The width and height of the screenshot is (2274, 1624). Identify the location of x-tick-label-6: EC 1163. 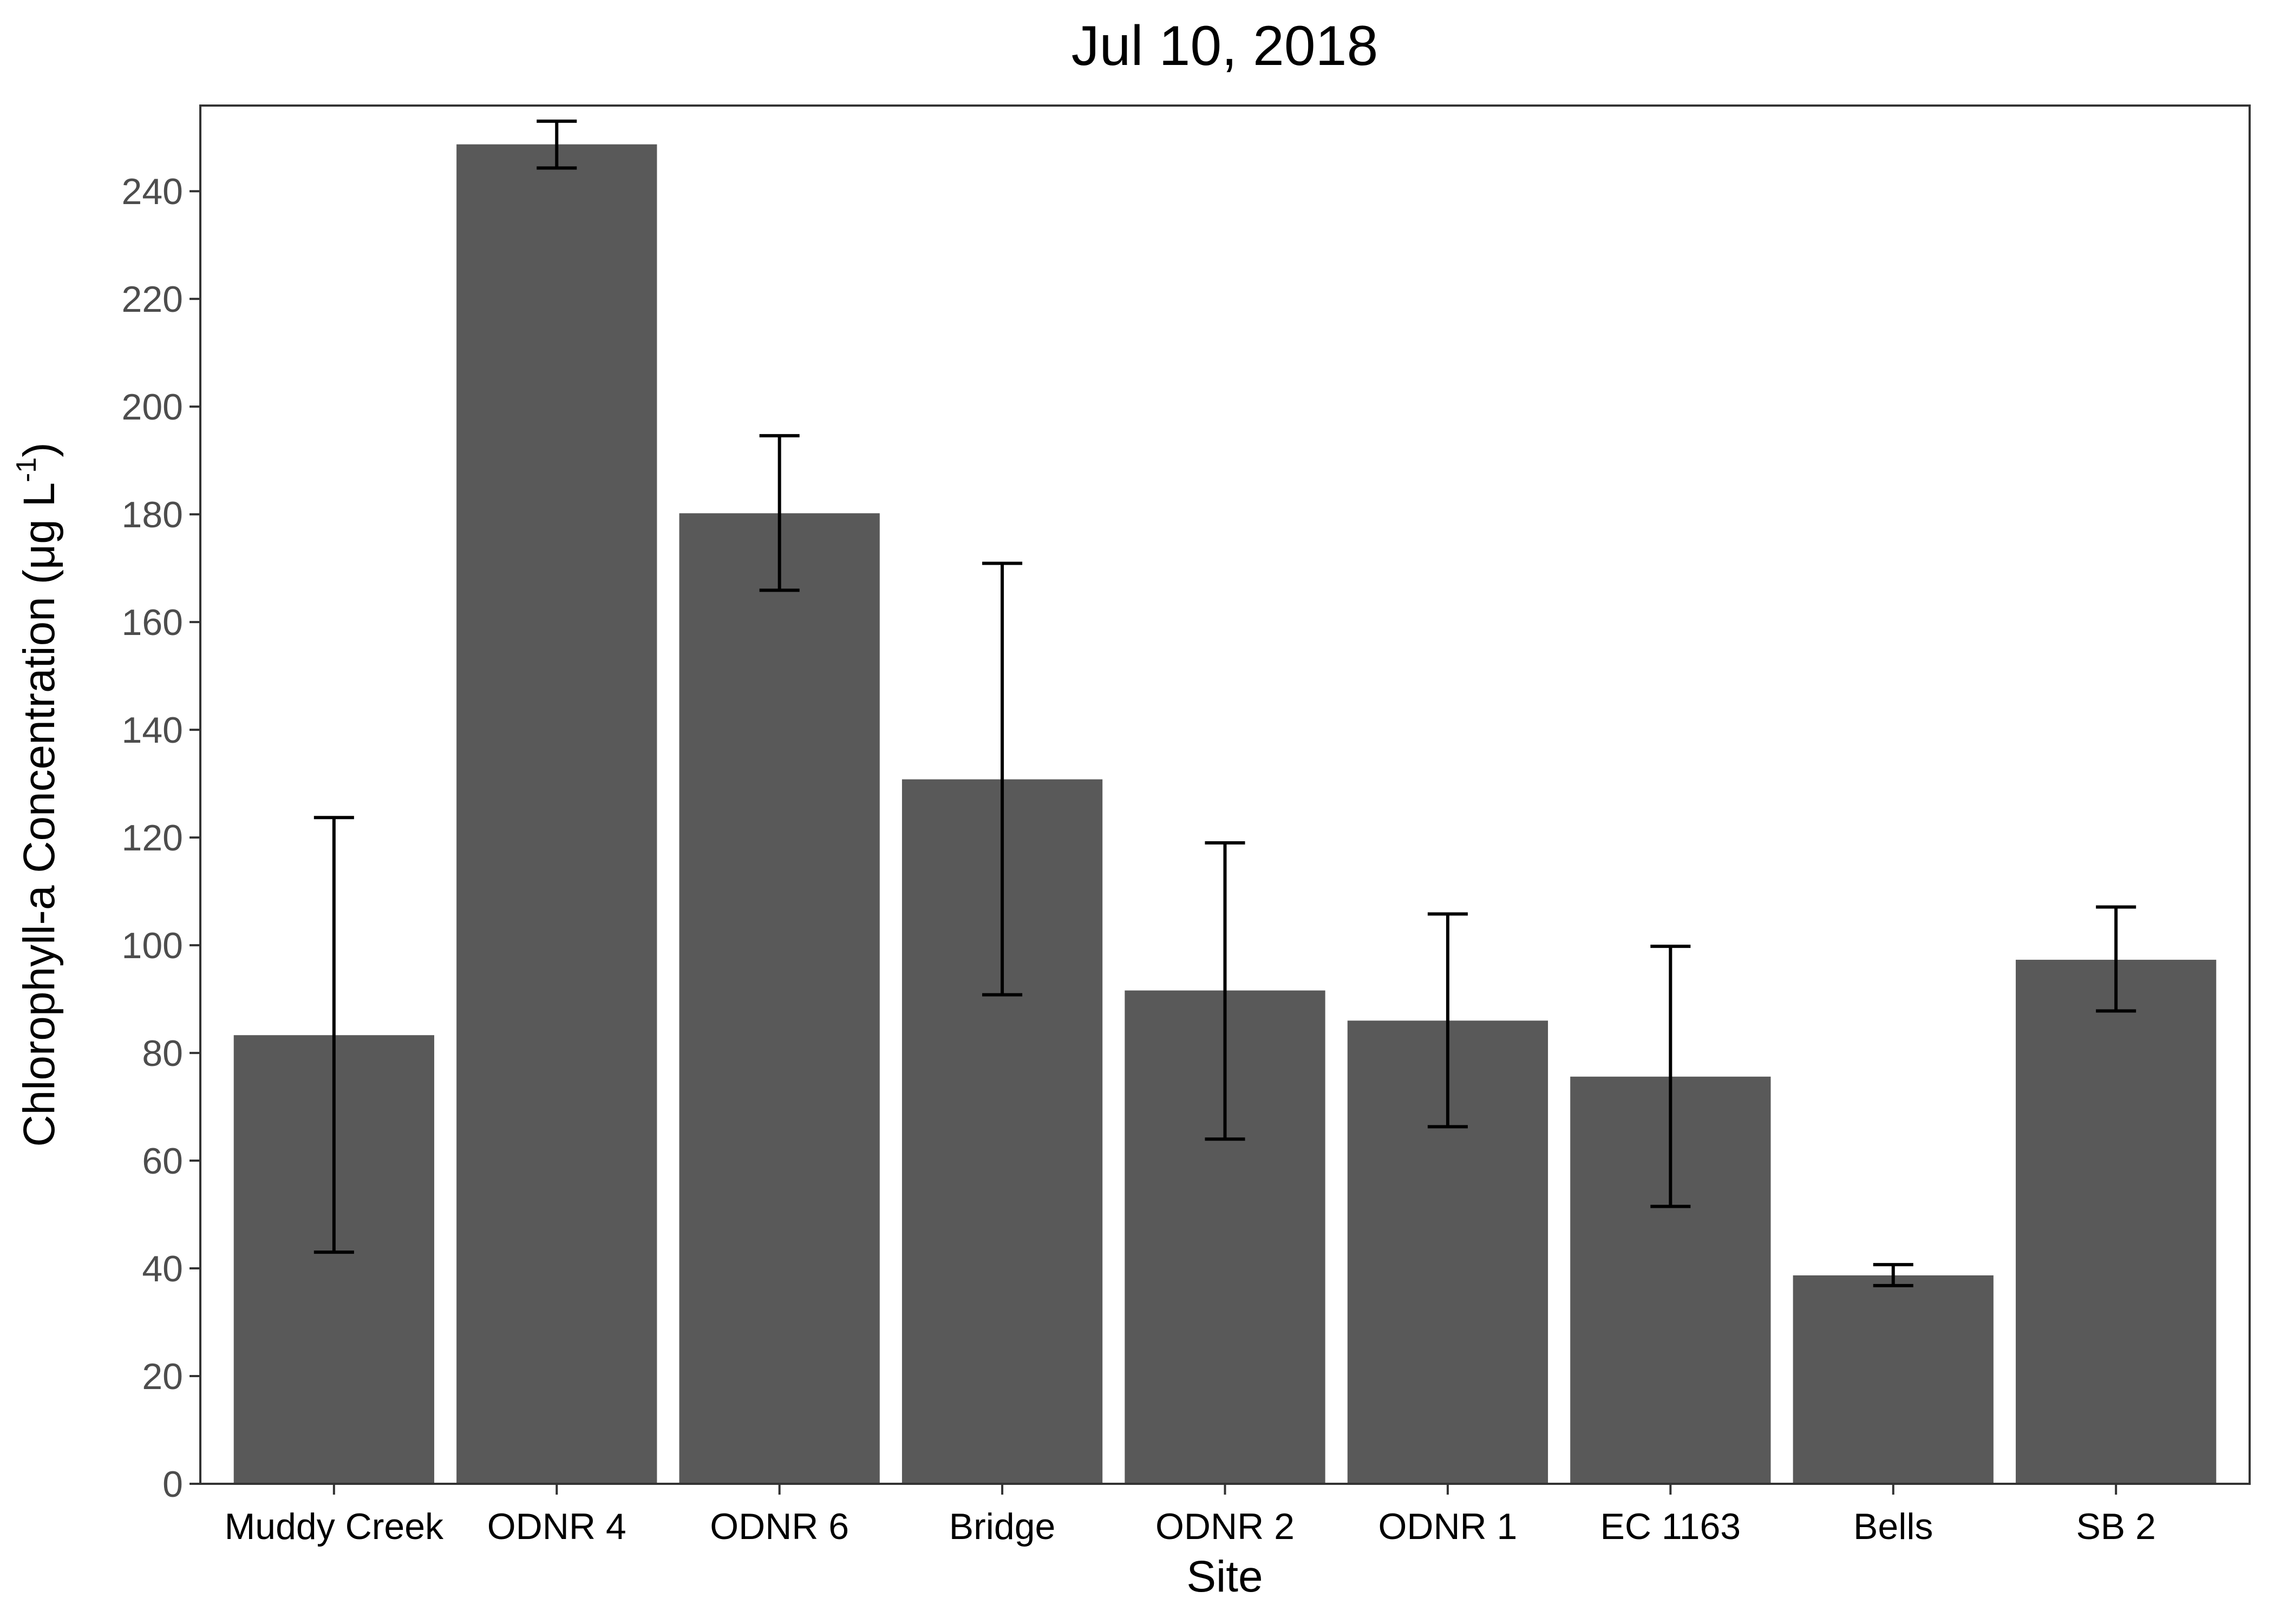
(1671, 1526).